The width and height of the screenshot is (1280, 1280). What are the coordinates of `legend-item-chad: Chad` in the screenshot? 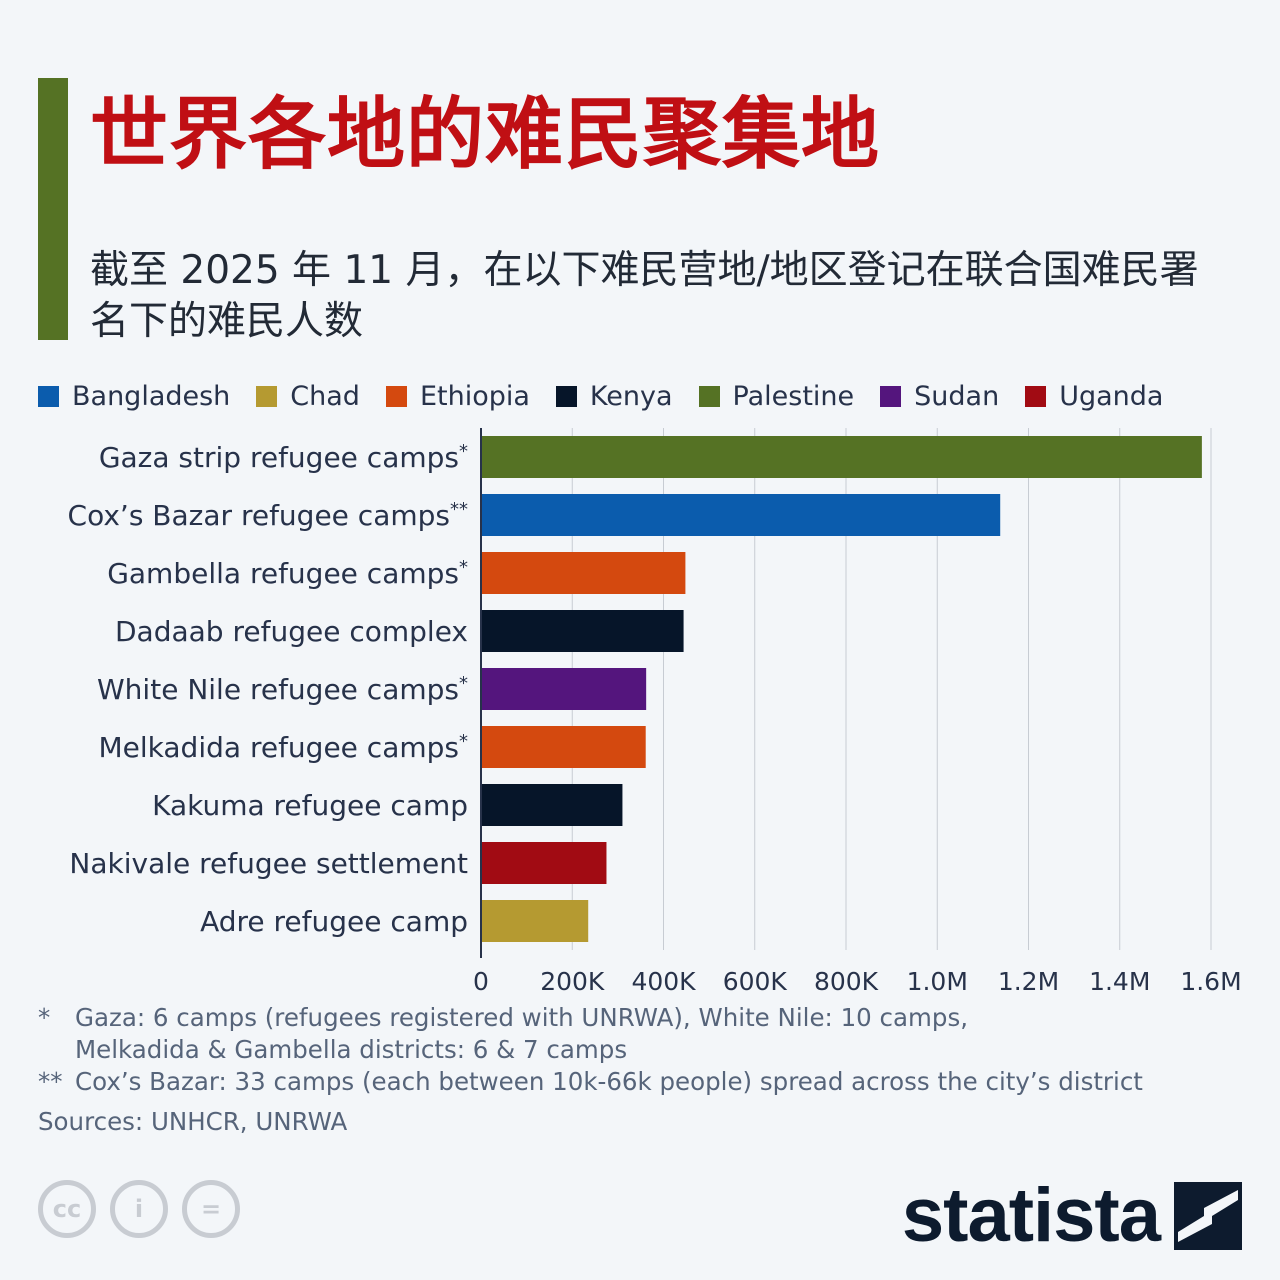 It's located at (308, 396).